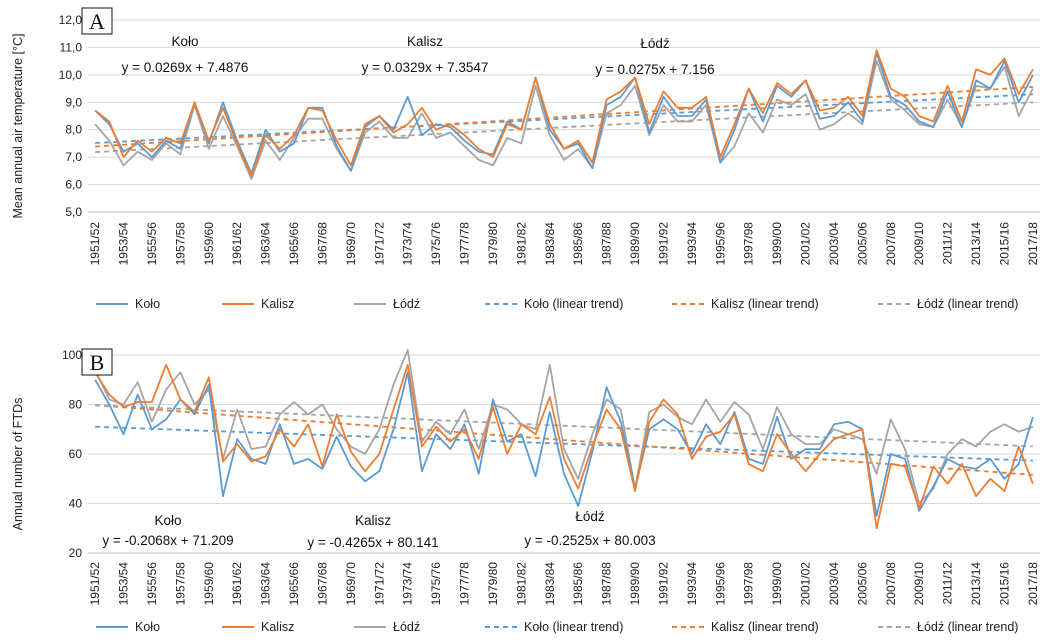 This screenshot has width=1062, height=640. I want to click on panel-a-x-tick-label: 1983/84, so click(550, 244).